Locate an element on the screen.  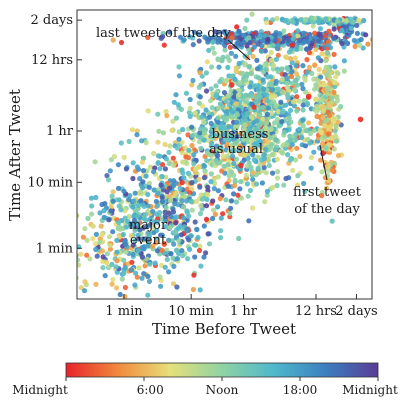
annotation-business: business is located at coordinates (240, 134).